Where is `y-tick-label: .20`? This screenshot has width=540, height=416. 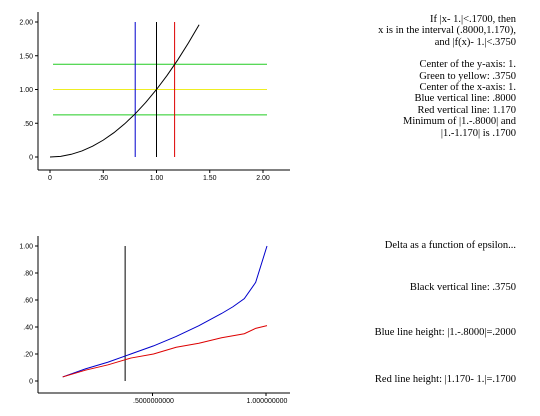
y-tick-label: .20 is located at coordinates (28, 355).